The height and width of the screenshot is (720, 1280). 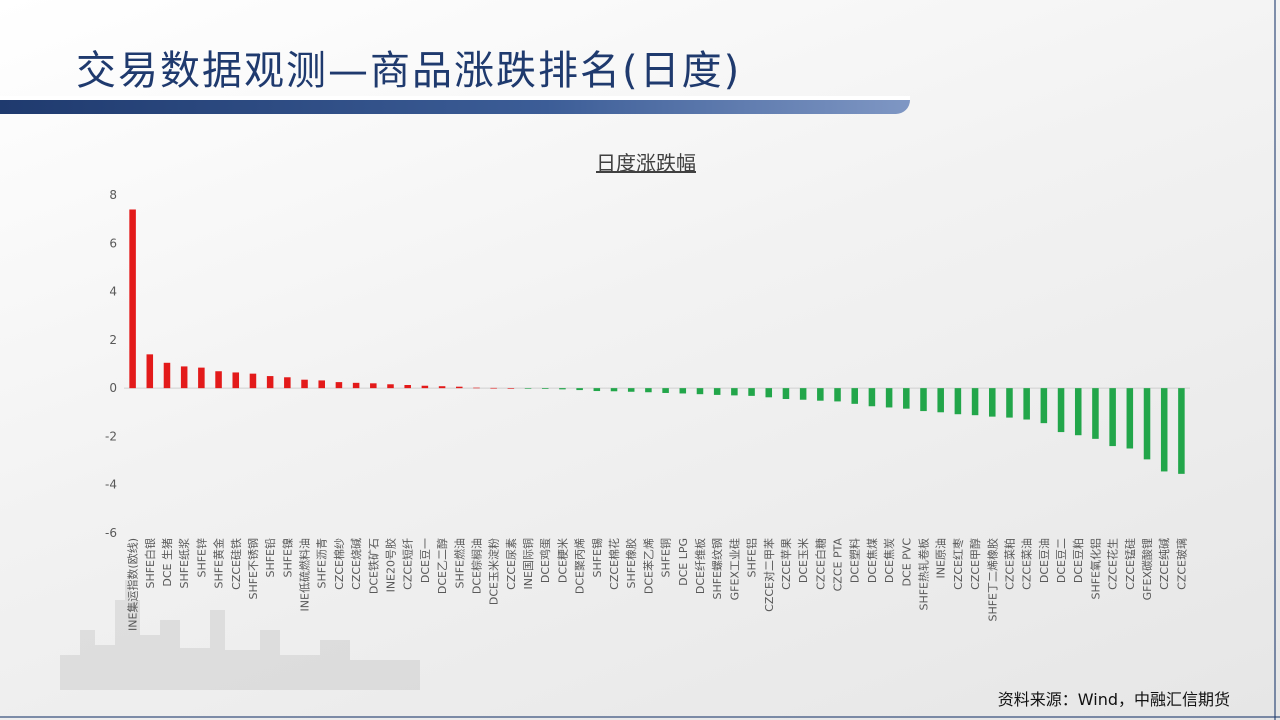 I want to click on frame-right-line, so click(x=1275, y=360).